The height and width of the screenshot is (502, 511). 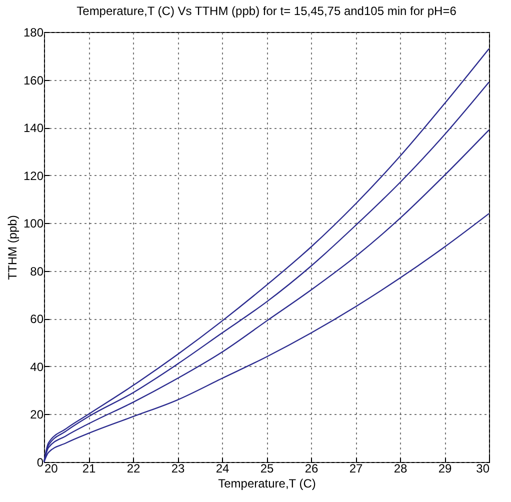 What do you see at coordinates (37, 367) in the screenshot?
I see `y-tick-label: 40` at bounding box center [37, 367].